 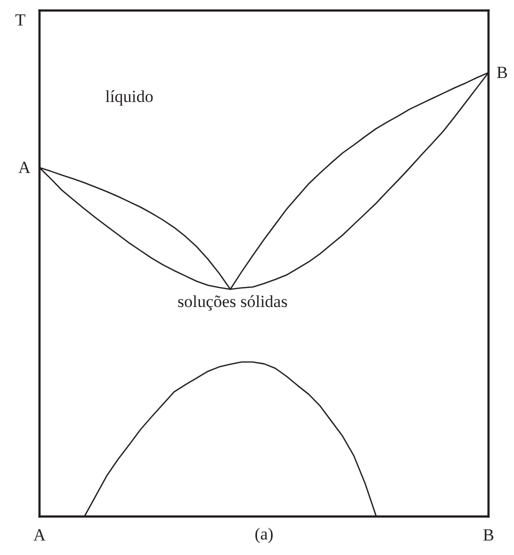 What do you see at coordinates (233, 301) in the screenshot?
I see `annotation: soluções sólidas` at bounding box center [233, 301].